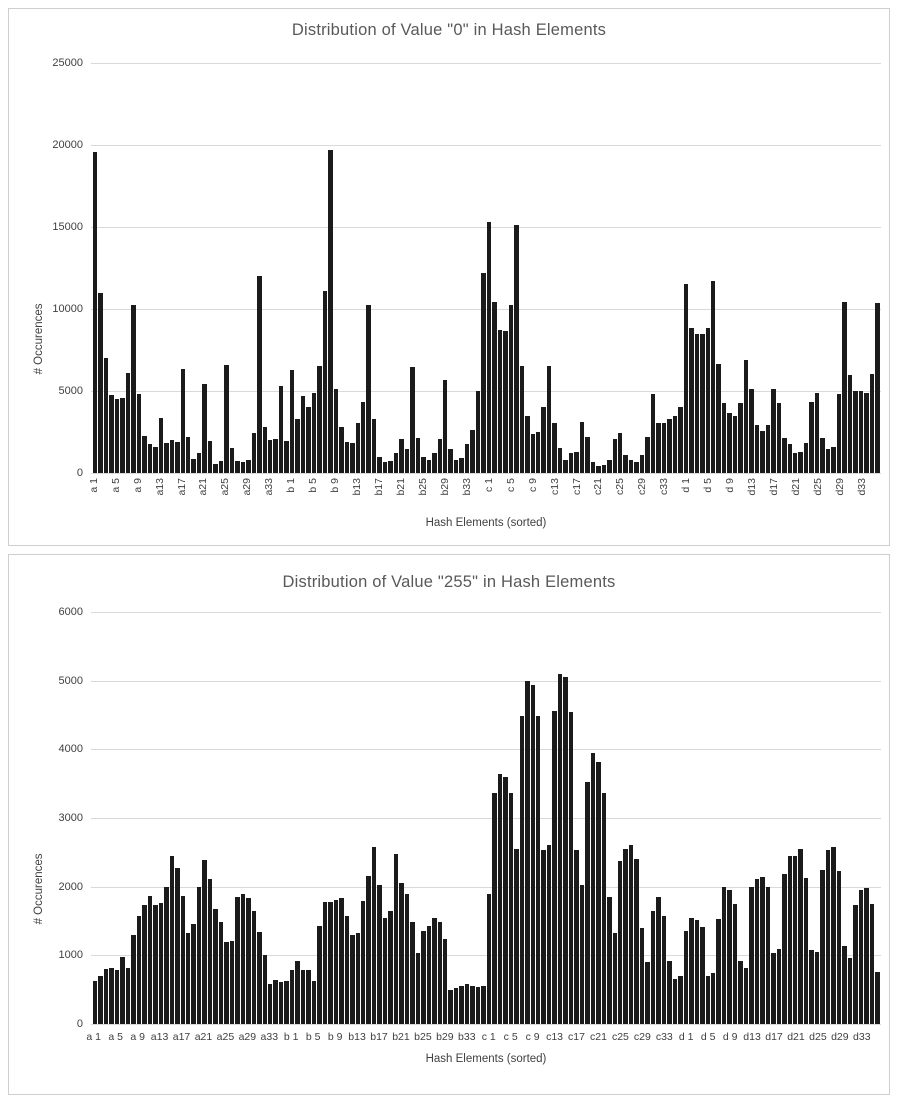  I want to click on x-tick-label: d 1, so click(686, 485).